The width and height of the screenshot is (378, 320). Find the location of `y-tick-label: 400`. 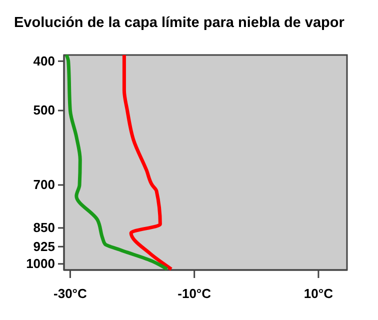

y-tick-label: 400 is located at coordinates (44, 60).